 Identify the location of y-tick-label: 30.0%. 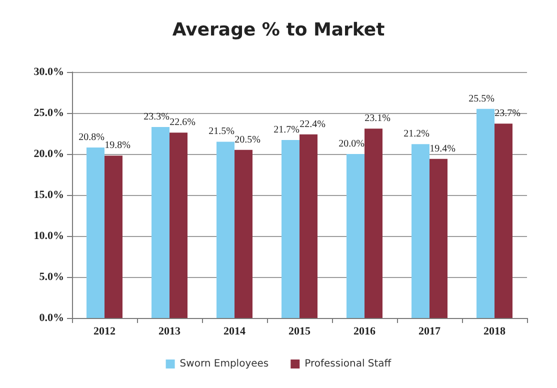
(49, 72).